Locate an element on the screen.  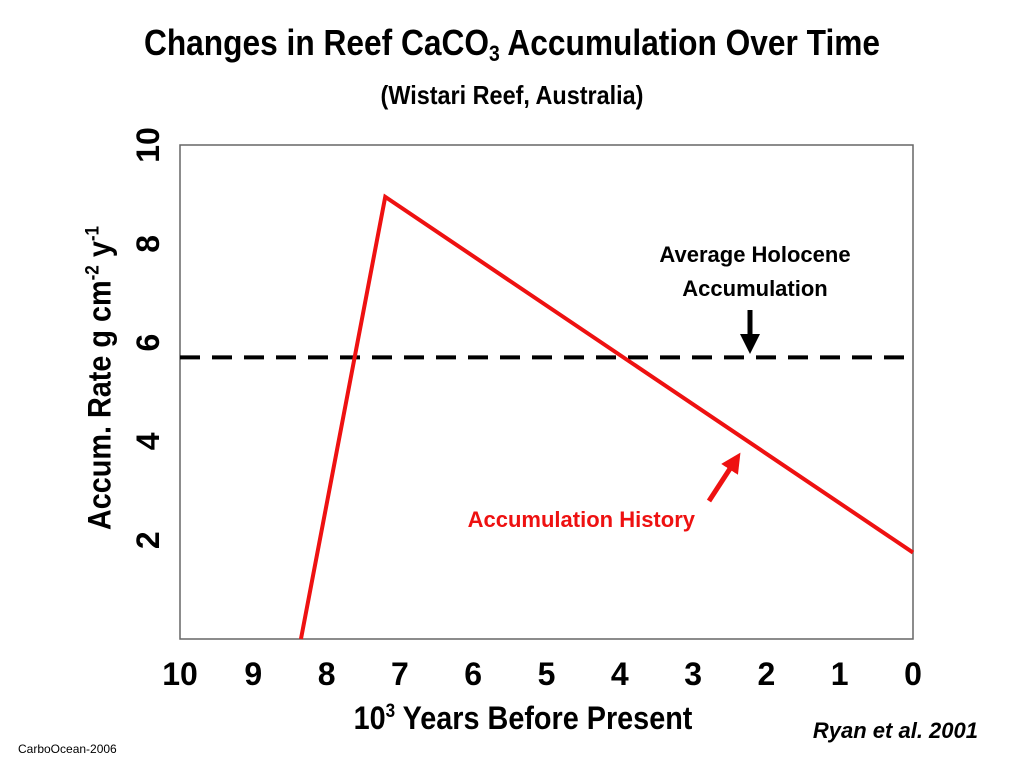
x-tick-label: 9 is located at coordinates (253, 674).